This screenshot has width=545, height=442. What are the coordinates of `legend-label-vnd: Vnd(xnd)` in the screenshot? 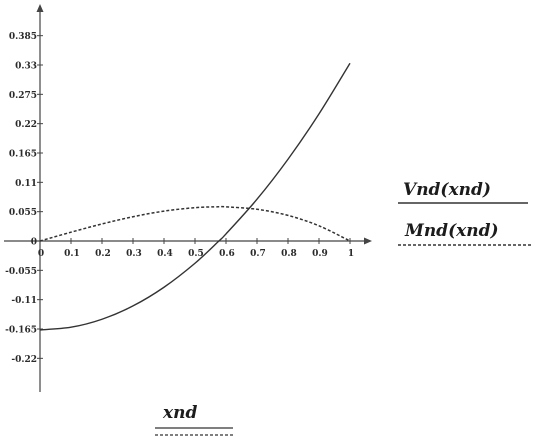 It's located at (447, 190).